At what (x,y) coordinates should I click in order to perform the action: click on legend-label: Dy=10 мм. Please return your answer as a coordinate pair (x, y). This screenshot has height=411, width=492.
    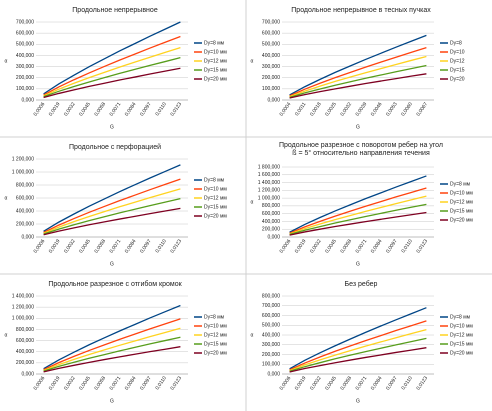
    Looking at the image, I should click on (215, 189).